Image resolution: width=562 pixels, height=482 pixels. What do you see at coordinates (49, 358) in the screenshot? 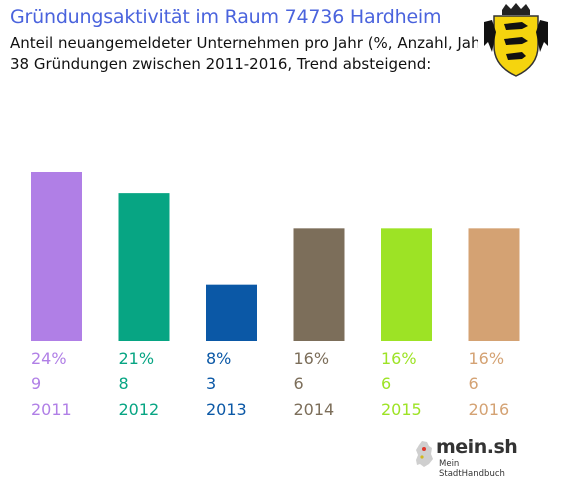
I see `percent-label-2011: 24%` at bounding box center [49, 358].